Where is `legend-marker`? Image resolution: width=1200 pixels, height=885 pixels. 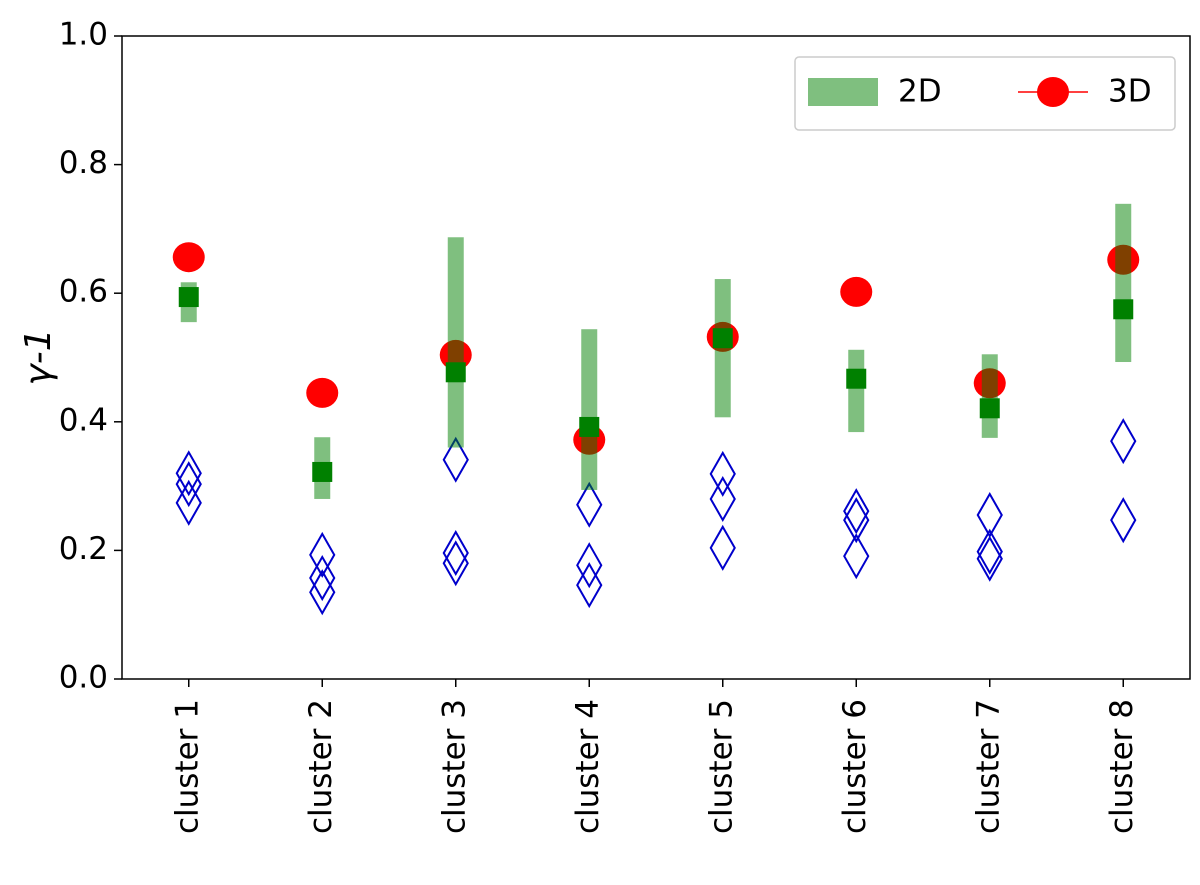 legend-marker is located at coordinates (1053, 92).